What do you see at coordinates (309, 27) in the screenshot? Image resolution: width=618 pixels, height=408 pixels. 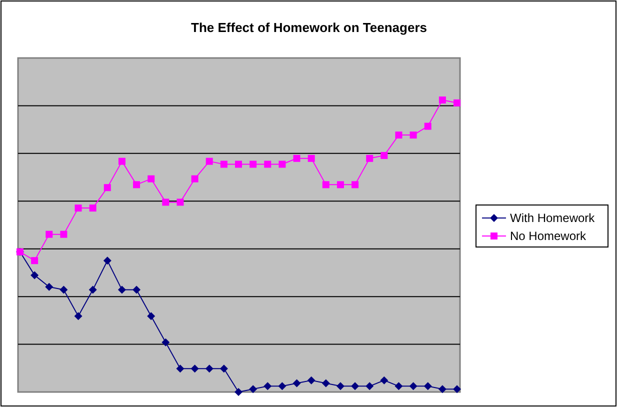 I see `chart-title: The Effect of Homework on Teenagers` at bounding box center [309, 27].